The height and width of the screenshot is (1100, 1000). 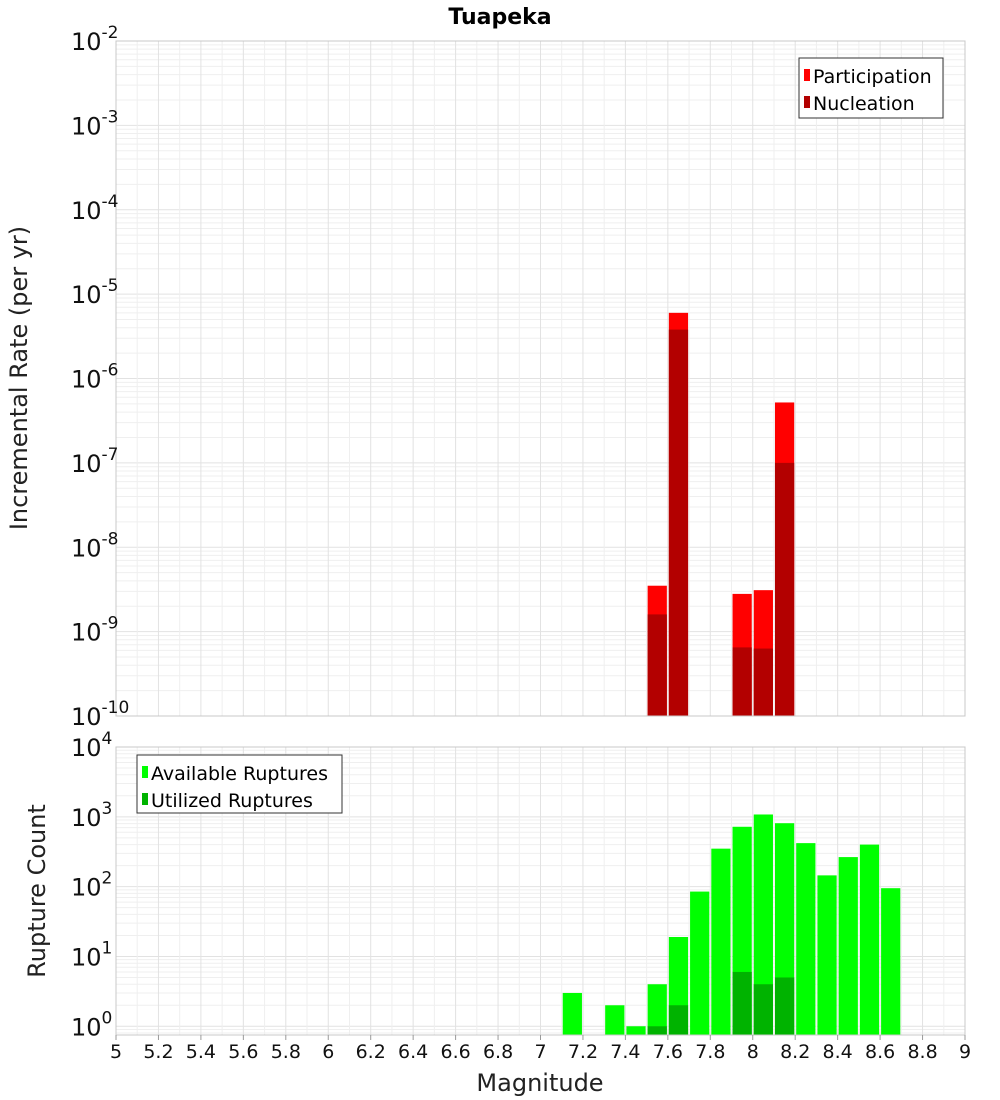 I want to click on legend-label: Nucleation, so click(x=864, y=104).